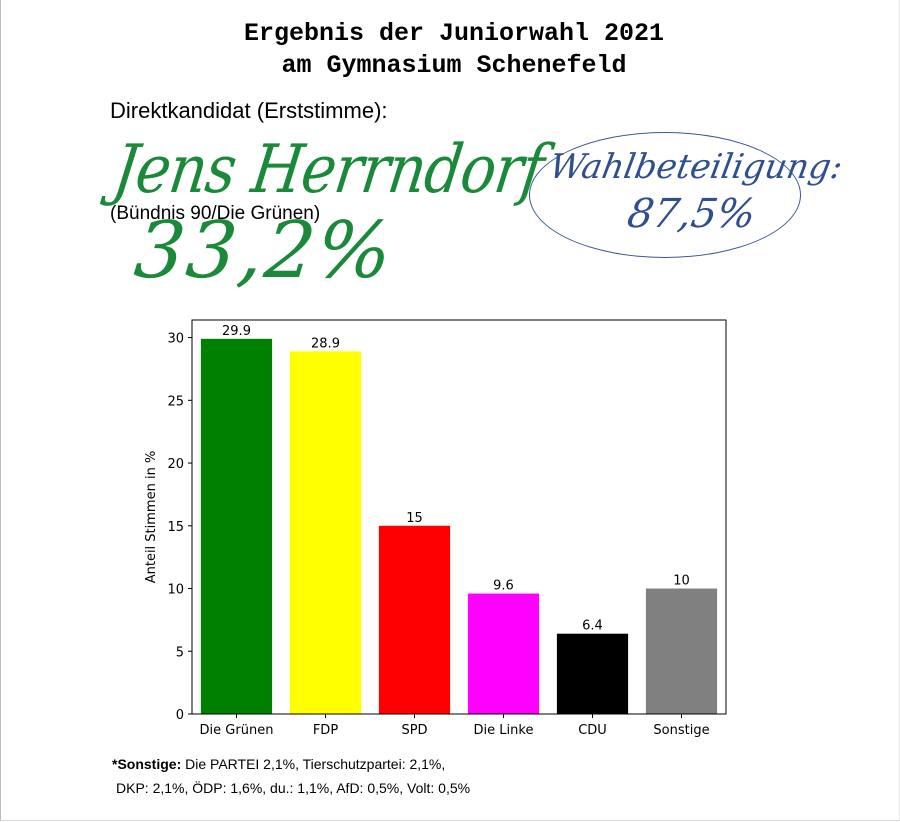 This screenshot has width=900, height=822. Describe the element at coordinates (696, 167) in the screenshot. I see `turnout-label-handwritten: Wahlbeteiligung:` at that location.